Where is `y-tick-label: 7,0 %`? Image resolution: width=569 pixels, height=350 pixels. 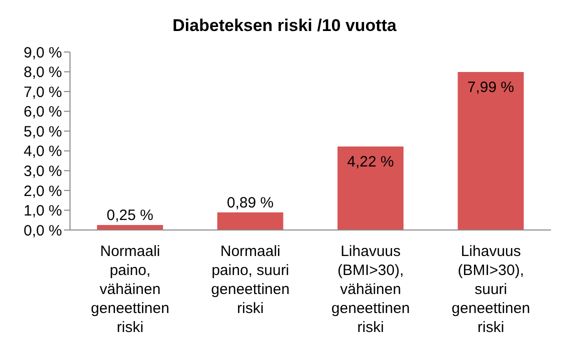 y-tick-label: 7,0 % is located at coordinates (43, 92).